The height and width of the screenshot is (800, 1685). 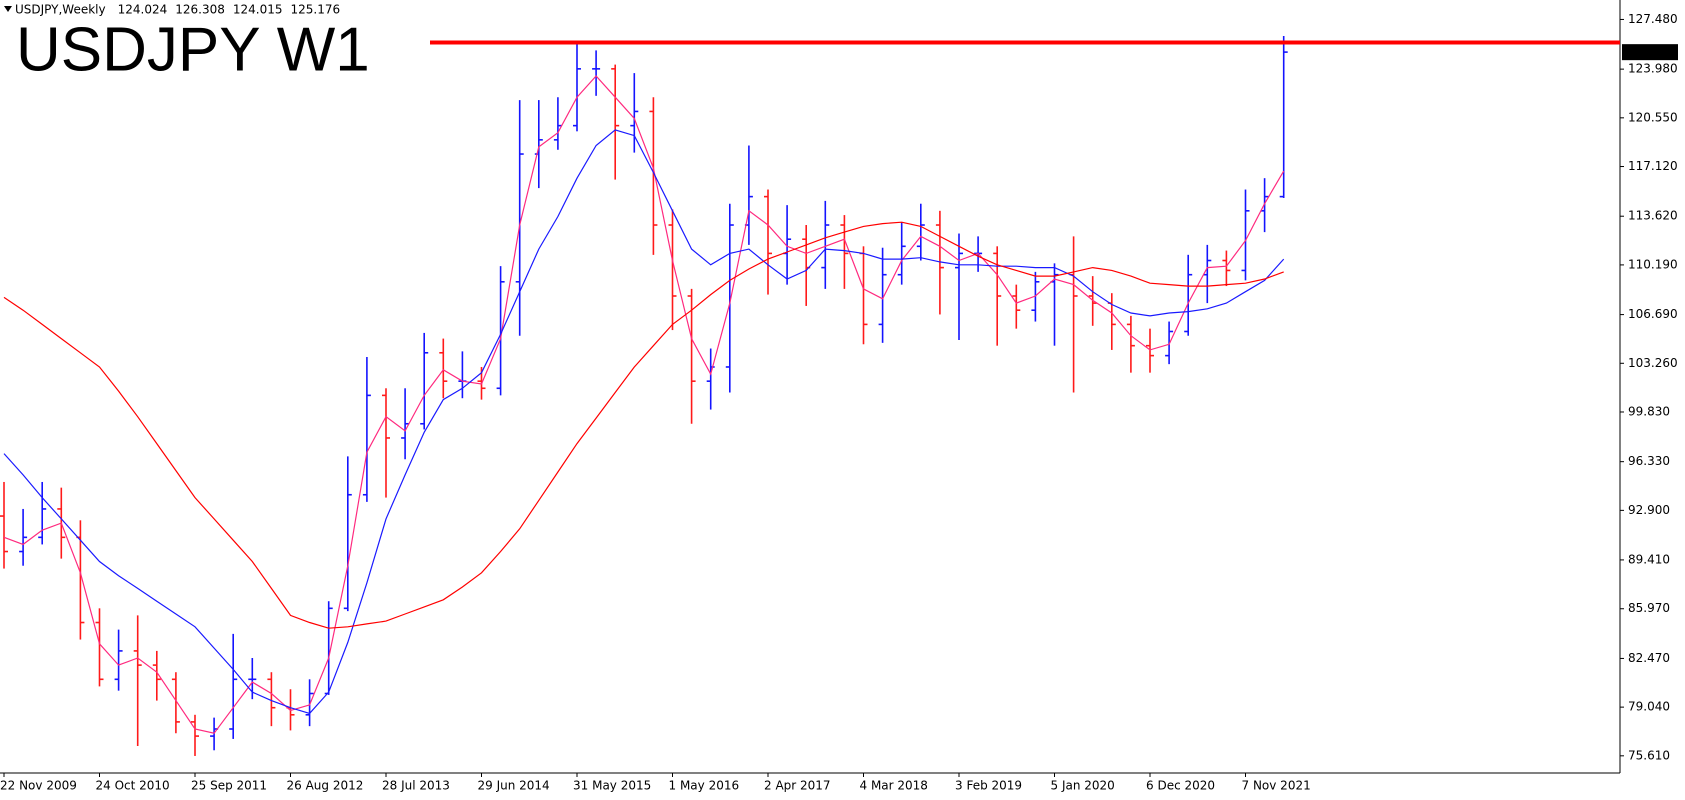 I want to click on y-tick-label: 99.830, so click(x=1649, y=411).